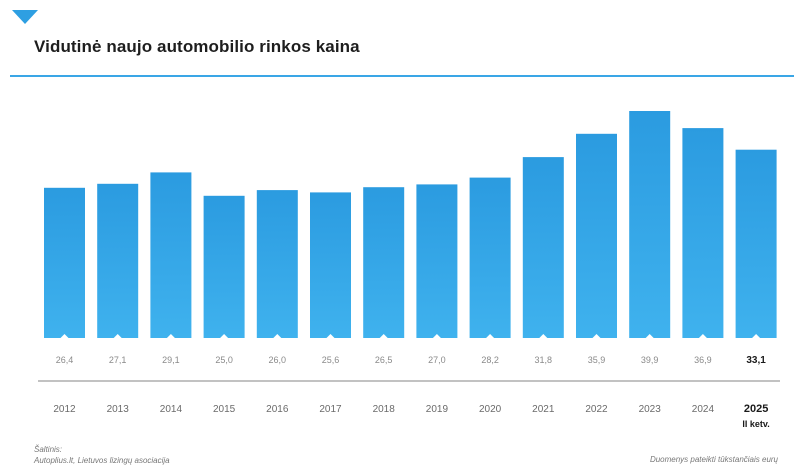 Image resolution: width=802 pixels, height=472 pixels. What do you see at coordinates (437, 360) in the screenshot?
I see `value-label-2019: 27,0` at bounding box center [437, 360].